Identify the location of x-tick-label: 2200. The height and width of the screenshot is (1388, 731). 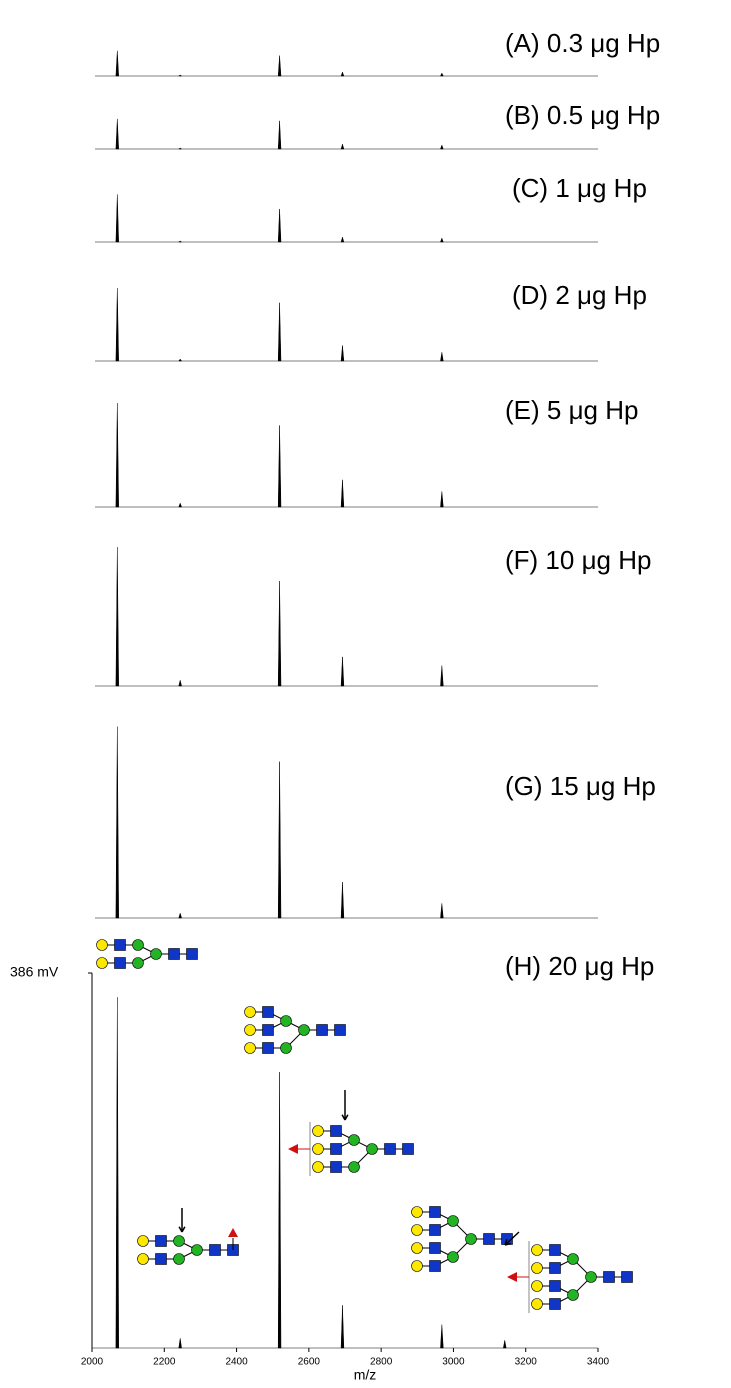
(164, 1362).